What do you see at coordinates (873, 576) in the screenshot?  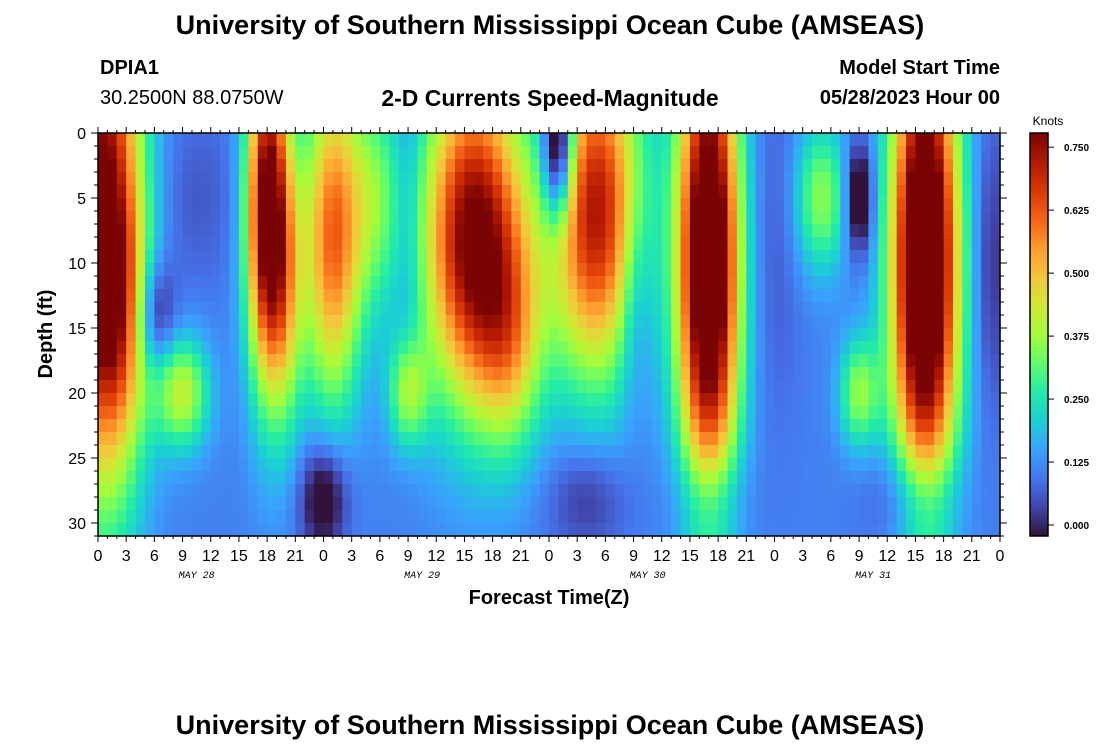 I see `day-label: MAY 31` at bounding box center [873, 576].